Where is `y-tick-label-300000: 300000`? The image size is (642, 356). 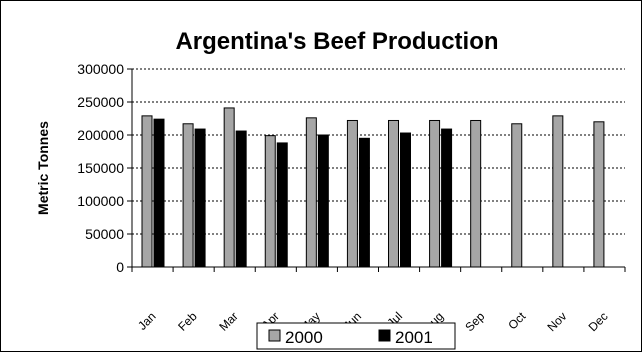 y-tick-label-300000: 300000 is located at coordinates (100, 69).